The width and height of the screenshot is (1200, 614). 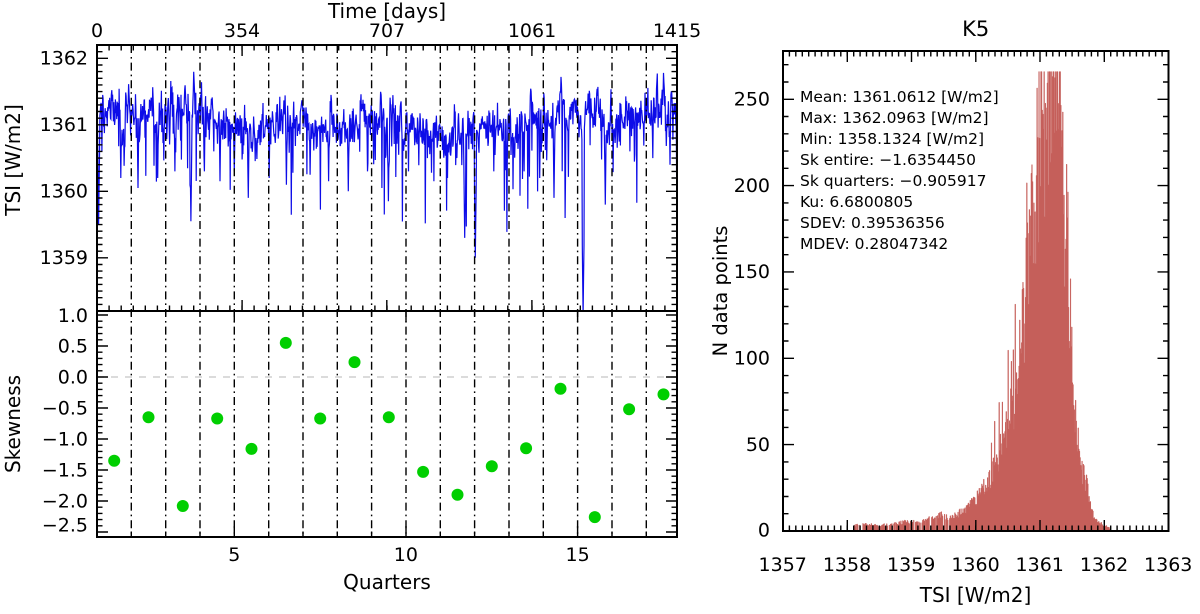 What do you see at coordinates (97, 31) in the screenshot?
I see `time-axis-tick-0: 0` at bounding box center [97, 31].